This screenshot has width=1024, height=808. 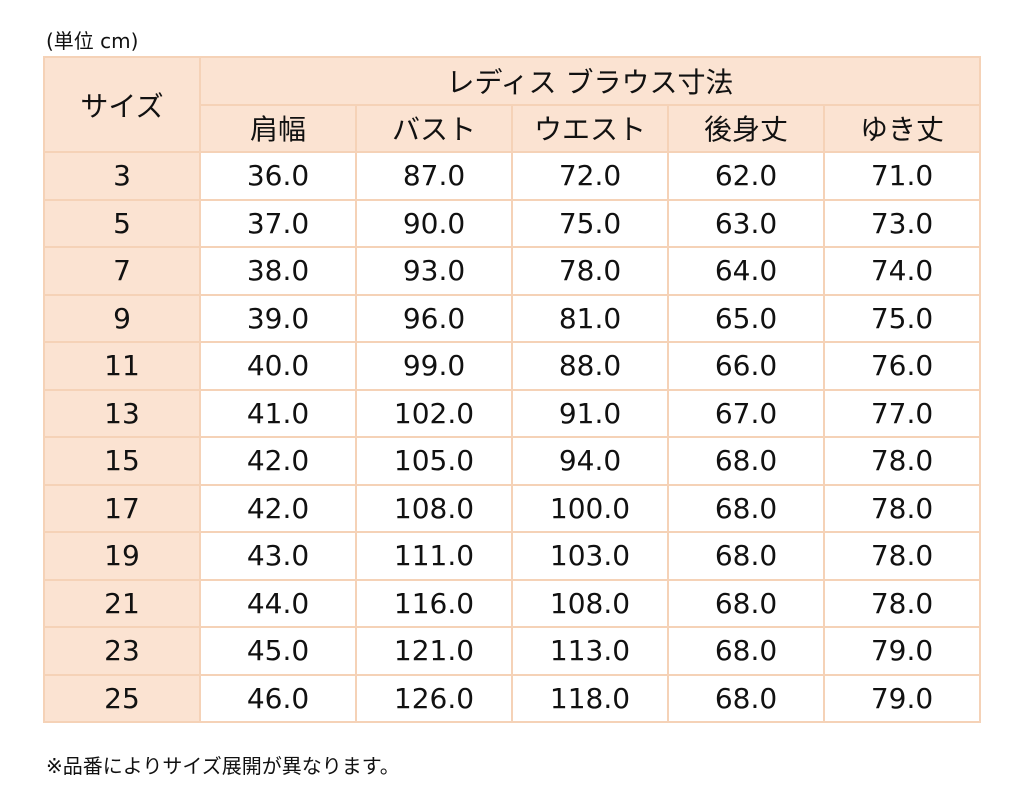 What do you see at coordinates (746, 366) in the screenshot?
I see `cell-back-length: 66.0` at bounding box center [746, 366].